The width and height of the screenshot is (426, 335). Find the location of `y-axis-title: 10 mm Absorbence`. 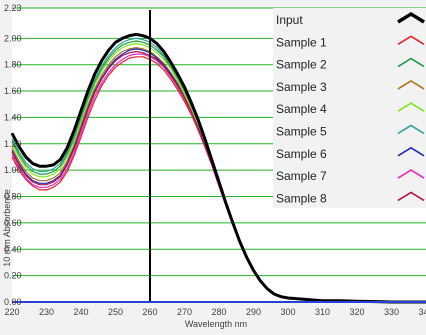

y-axis-title: 10 mm Absorbence is located at coordinates (7, 228).